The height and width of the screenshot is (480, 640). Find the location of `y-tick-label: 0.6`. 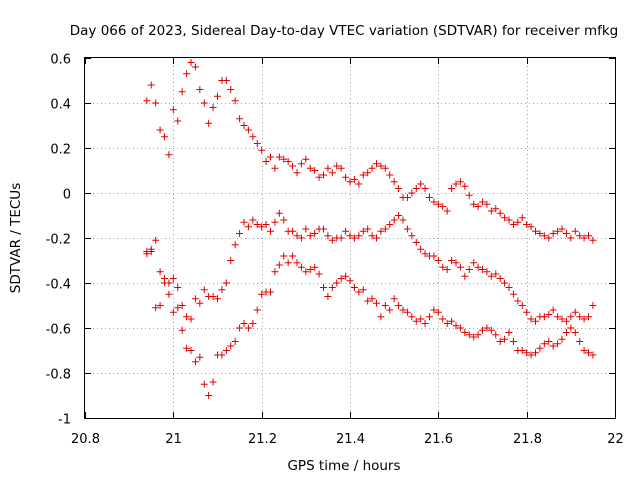

y-tick-label: 0.6 is located at coordinates (60, 60).